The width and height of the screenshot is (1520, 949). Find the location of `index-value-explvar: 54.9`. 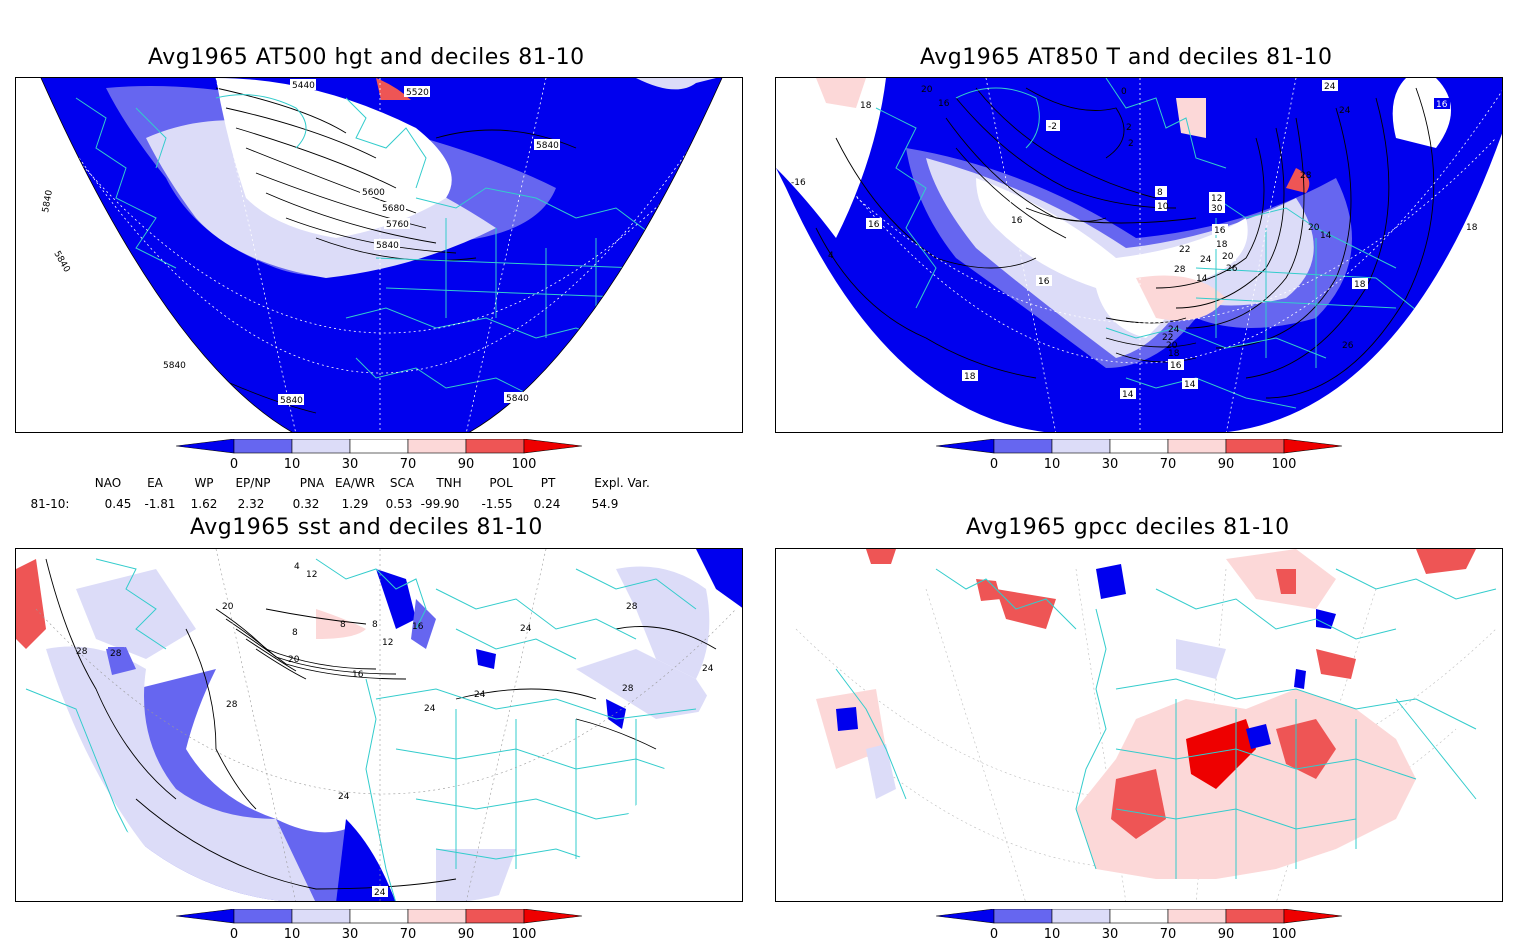

index-value-explvar: 54.9 is located at coordinates (605, 504).